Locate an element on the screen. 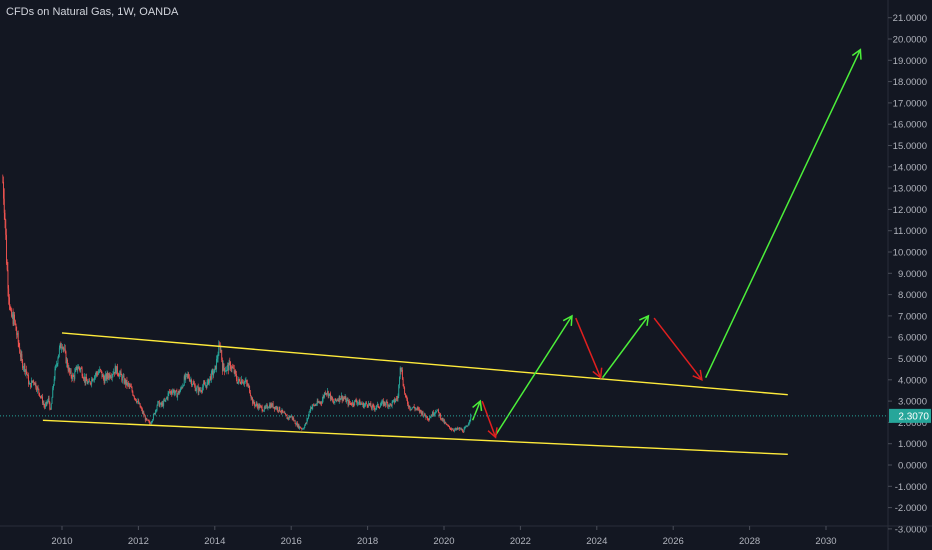 The height and width of the screenshot is (550, 932). y-tick-label: 17.0000 is located at coordinates (910, 103).